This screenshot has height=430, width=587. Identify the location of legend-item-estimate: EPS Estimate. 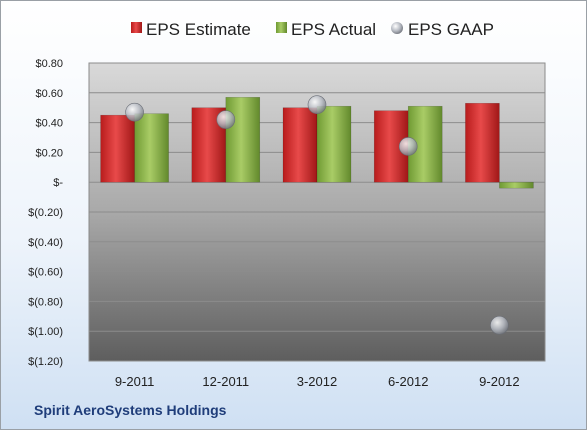
(191, 29).